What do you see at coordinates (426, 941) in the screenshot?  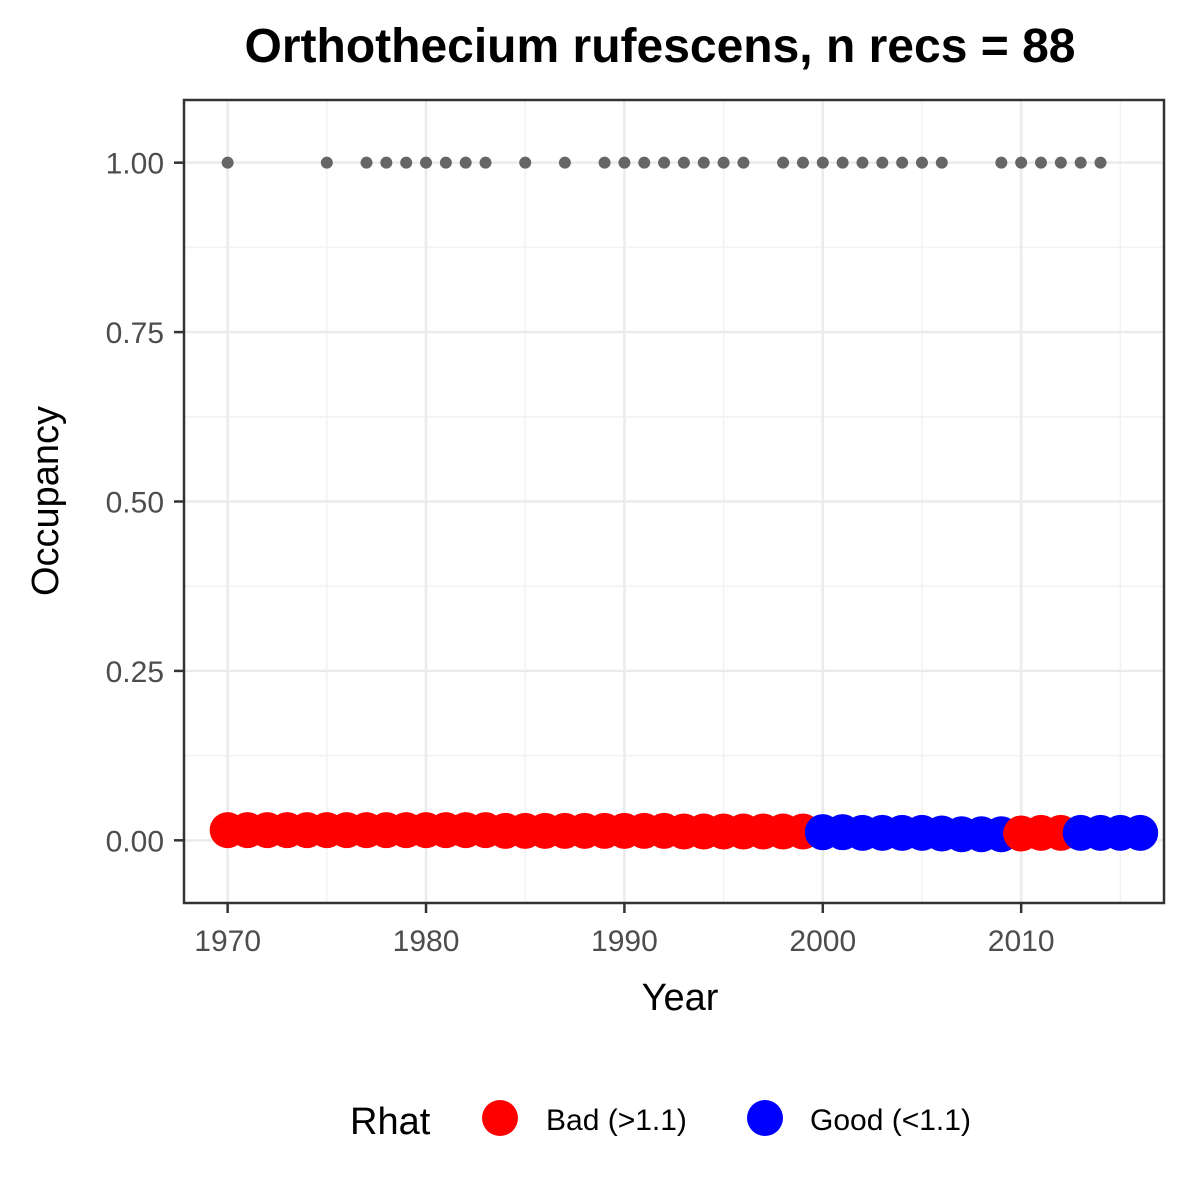 I see `x-tick-label: 1980` at bounding box center [426, 941].